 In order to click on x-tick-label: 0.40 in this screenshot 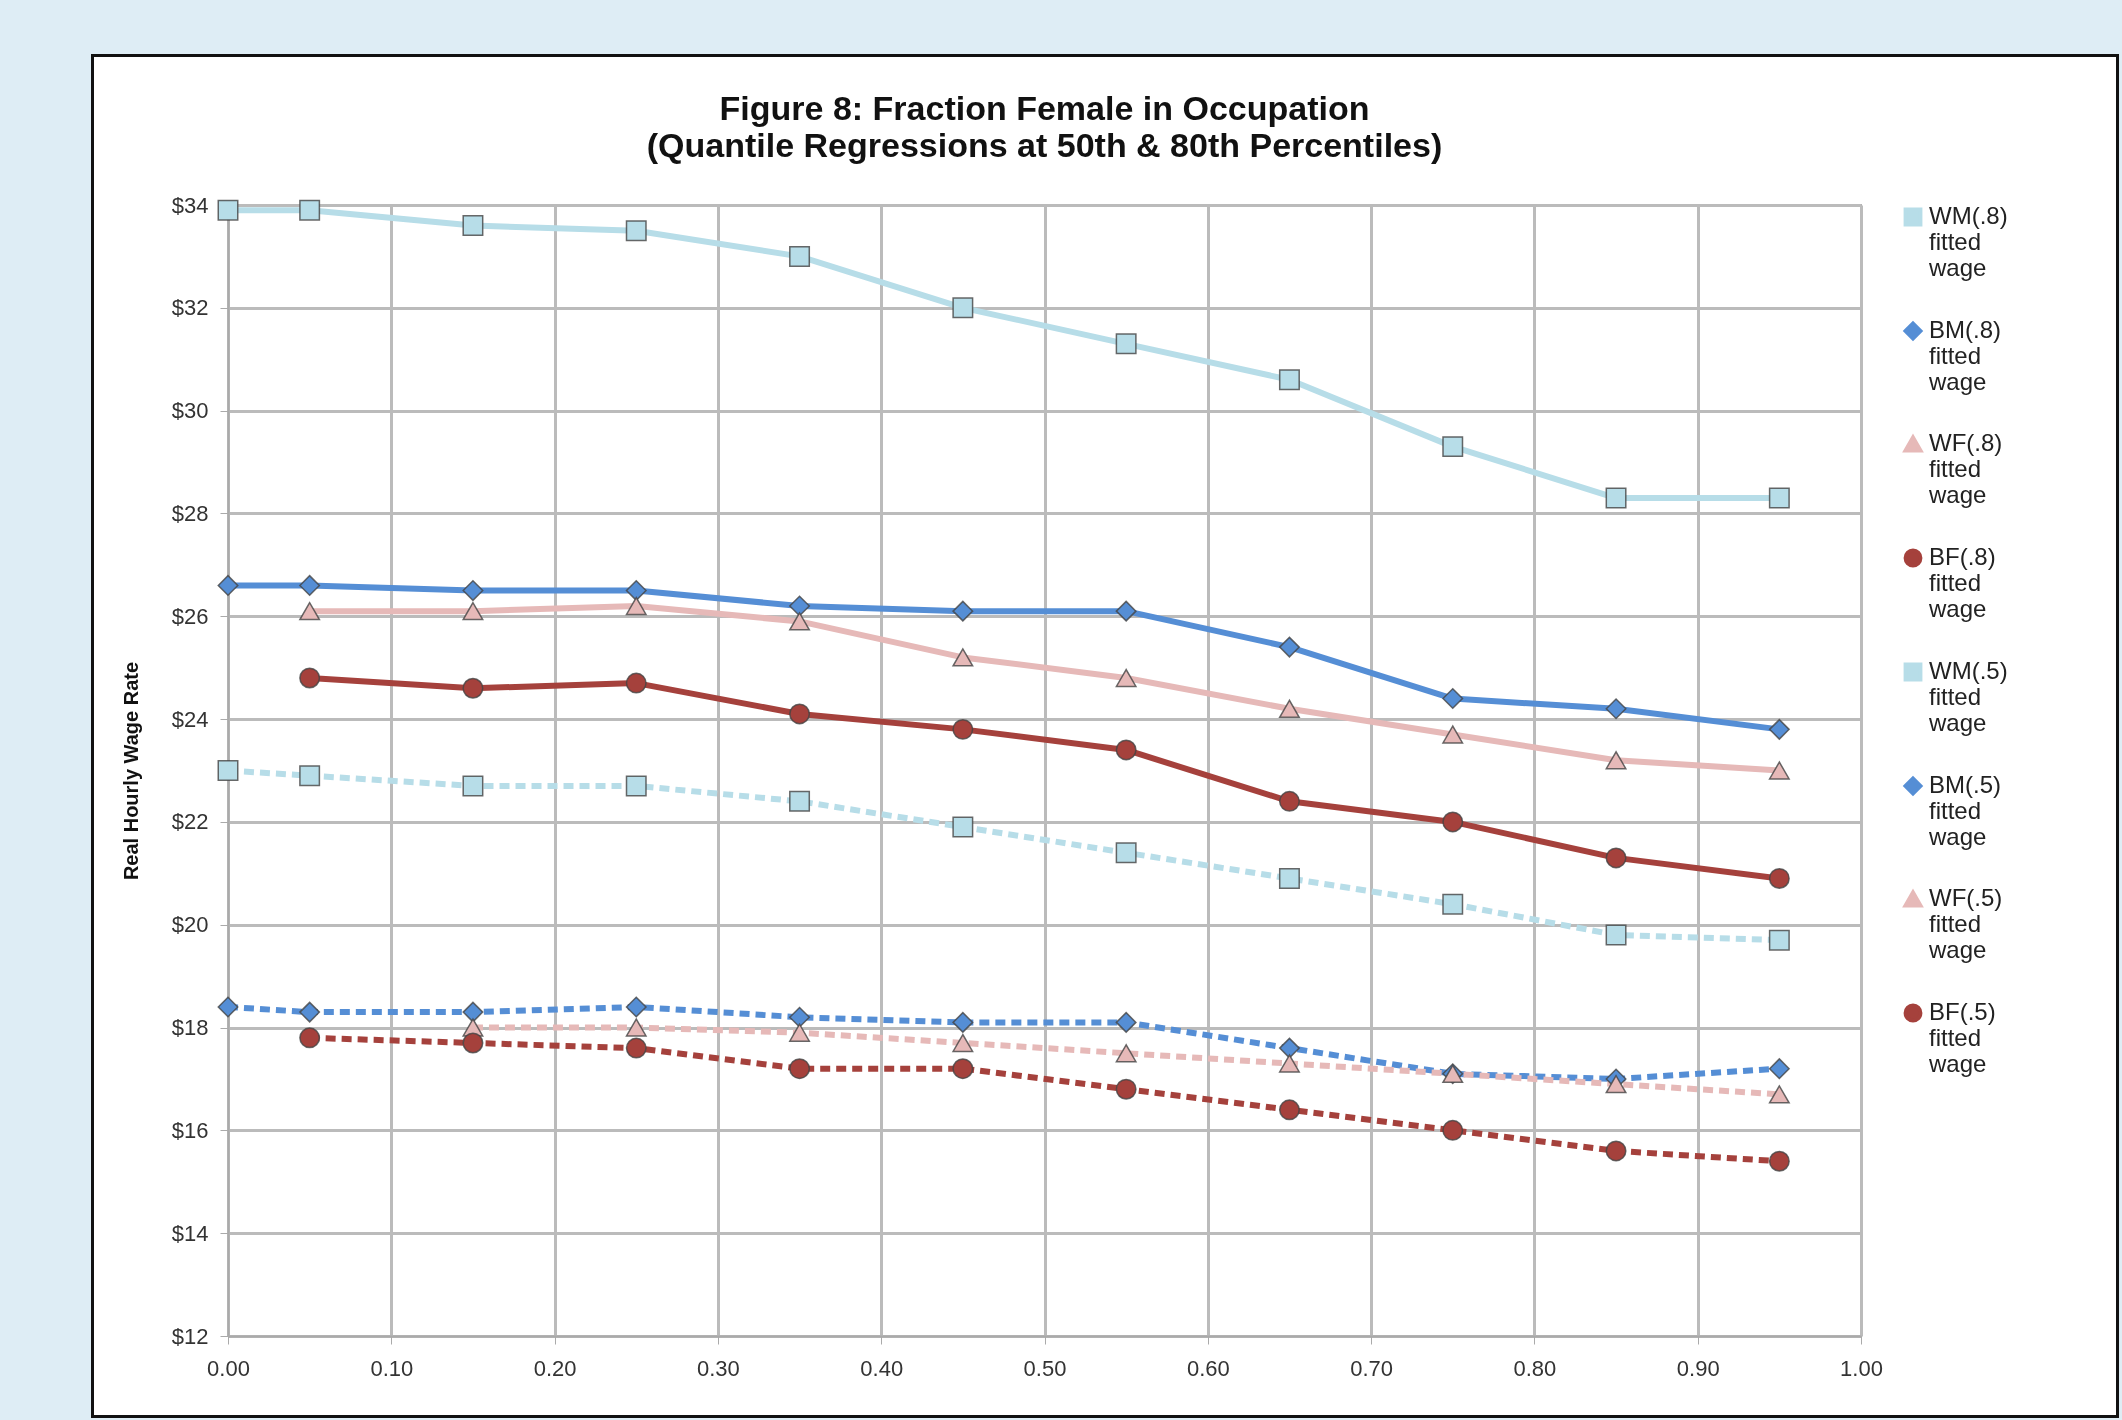, I will do `click(882, 1368)`.